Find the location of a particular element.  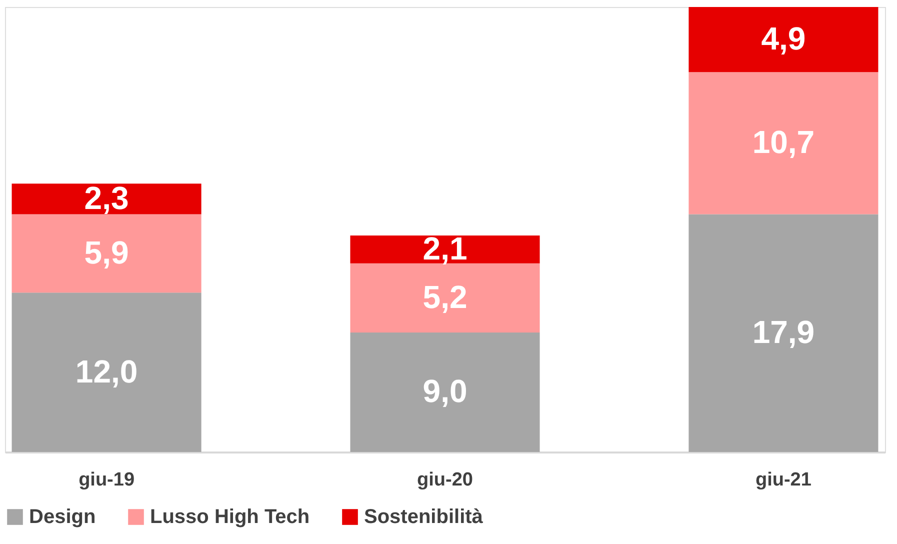

data-label: 10,7 is located at coordinates (783, 142).